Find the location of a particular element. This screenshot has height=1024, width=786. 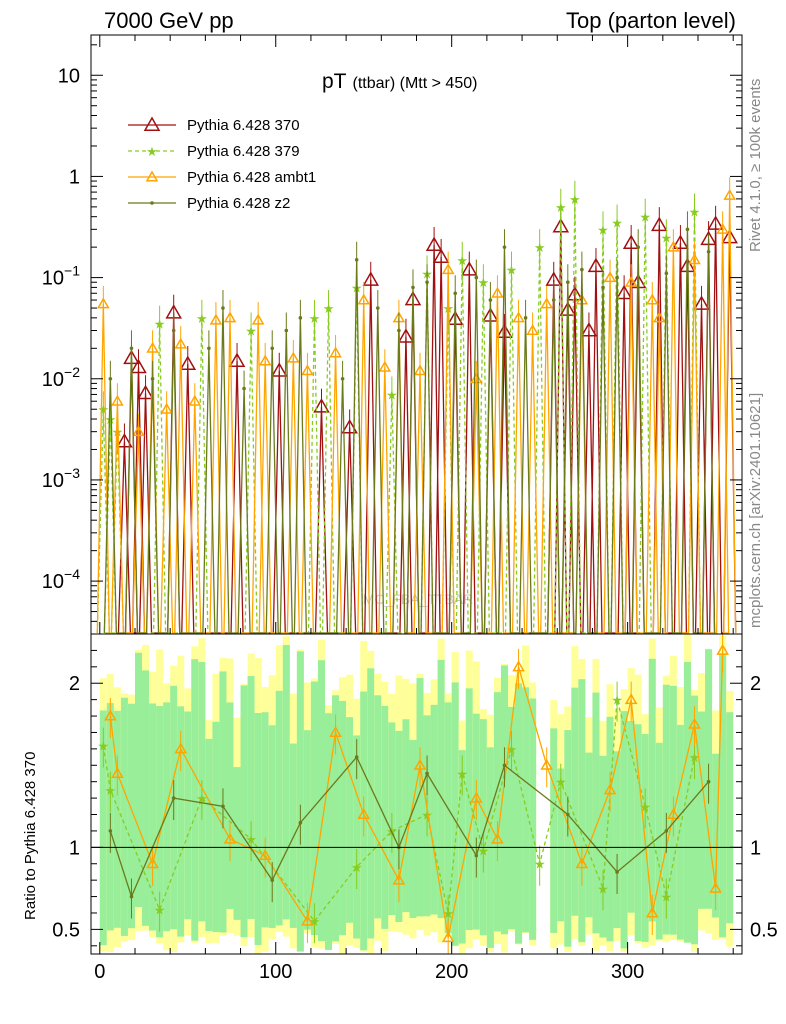

y-tick-label: 10 is located at coordinates (69, 76).